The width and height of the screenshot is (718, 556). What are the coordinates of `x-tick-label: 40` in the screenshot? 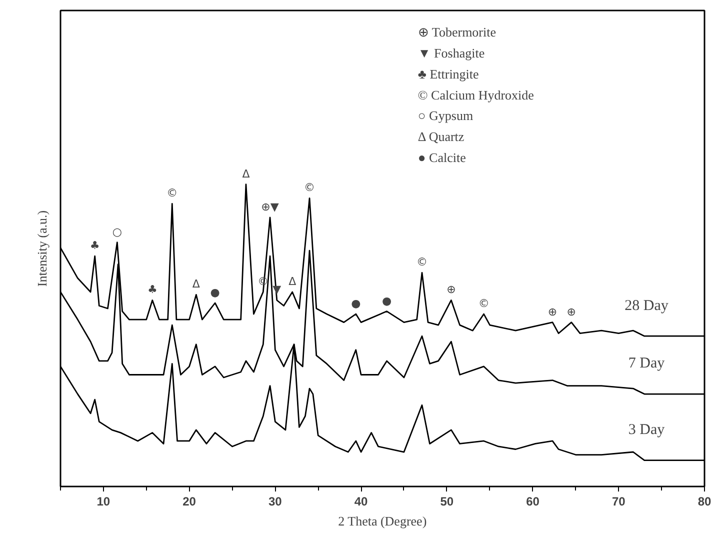 It's located at (361, 501).